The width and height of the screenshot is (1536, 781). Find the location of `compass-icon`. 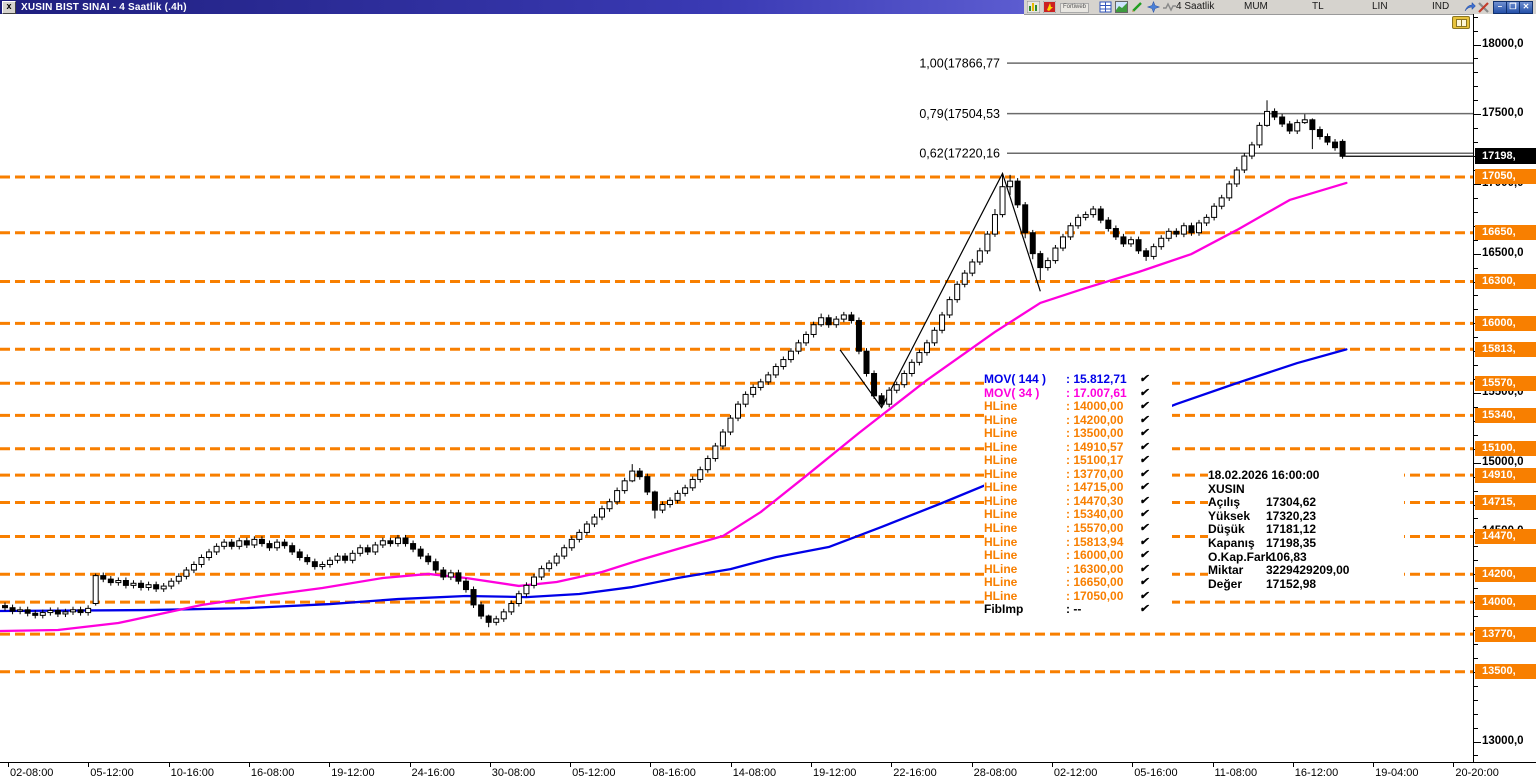

compass-icon is located at coordinates (1153, 7).